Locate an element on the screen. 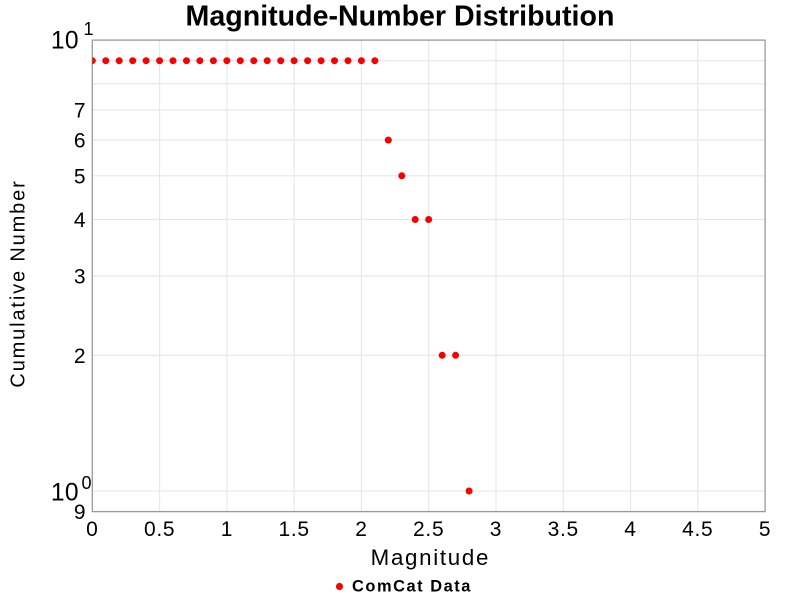 The image size is (800, 600). svg-text: 2.5 is located at coordinates (428, 529).